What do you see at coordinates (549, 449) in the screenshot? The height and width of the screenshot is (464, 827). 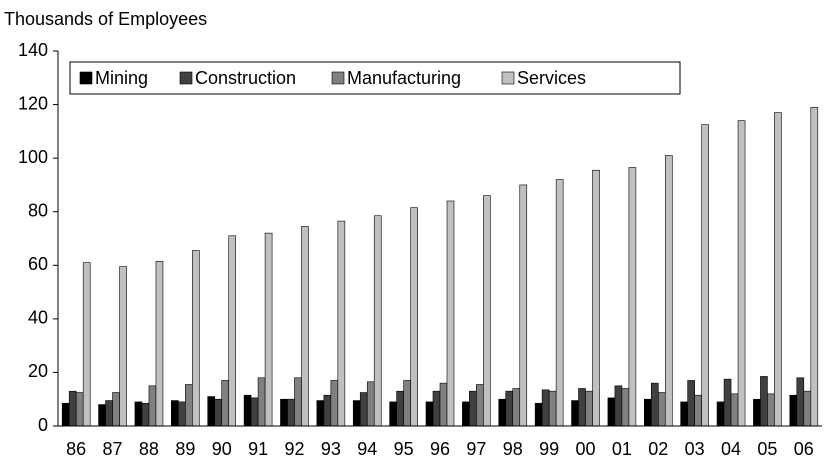 I see `x-tick-label: 99` at bounding box center [549, 449].